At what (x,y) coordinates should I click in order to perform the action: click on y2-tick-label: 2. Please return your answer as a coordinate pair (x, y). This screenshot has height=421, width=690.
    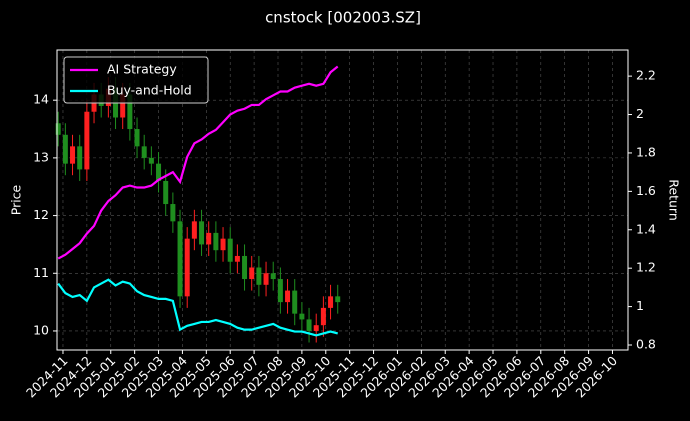
    Looking at the image, I should click on (640, 113).